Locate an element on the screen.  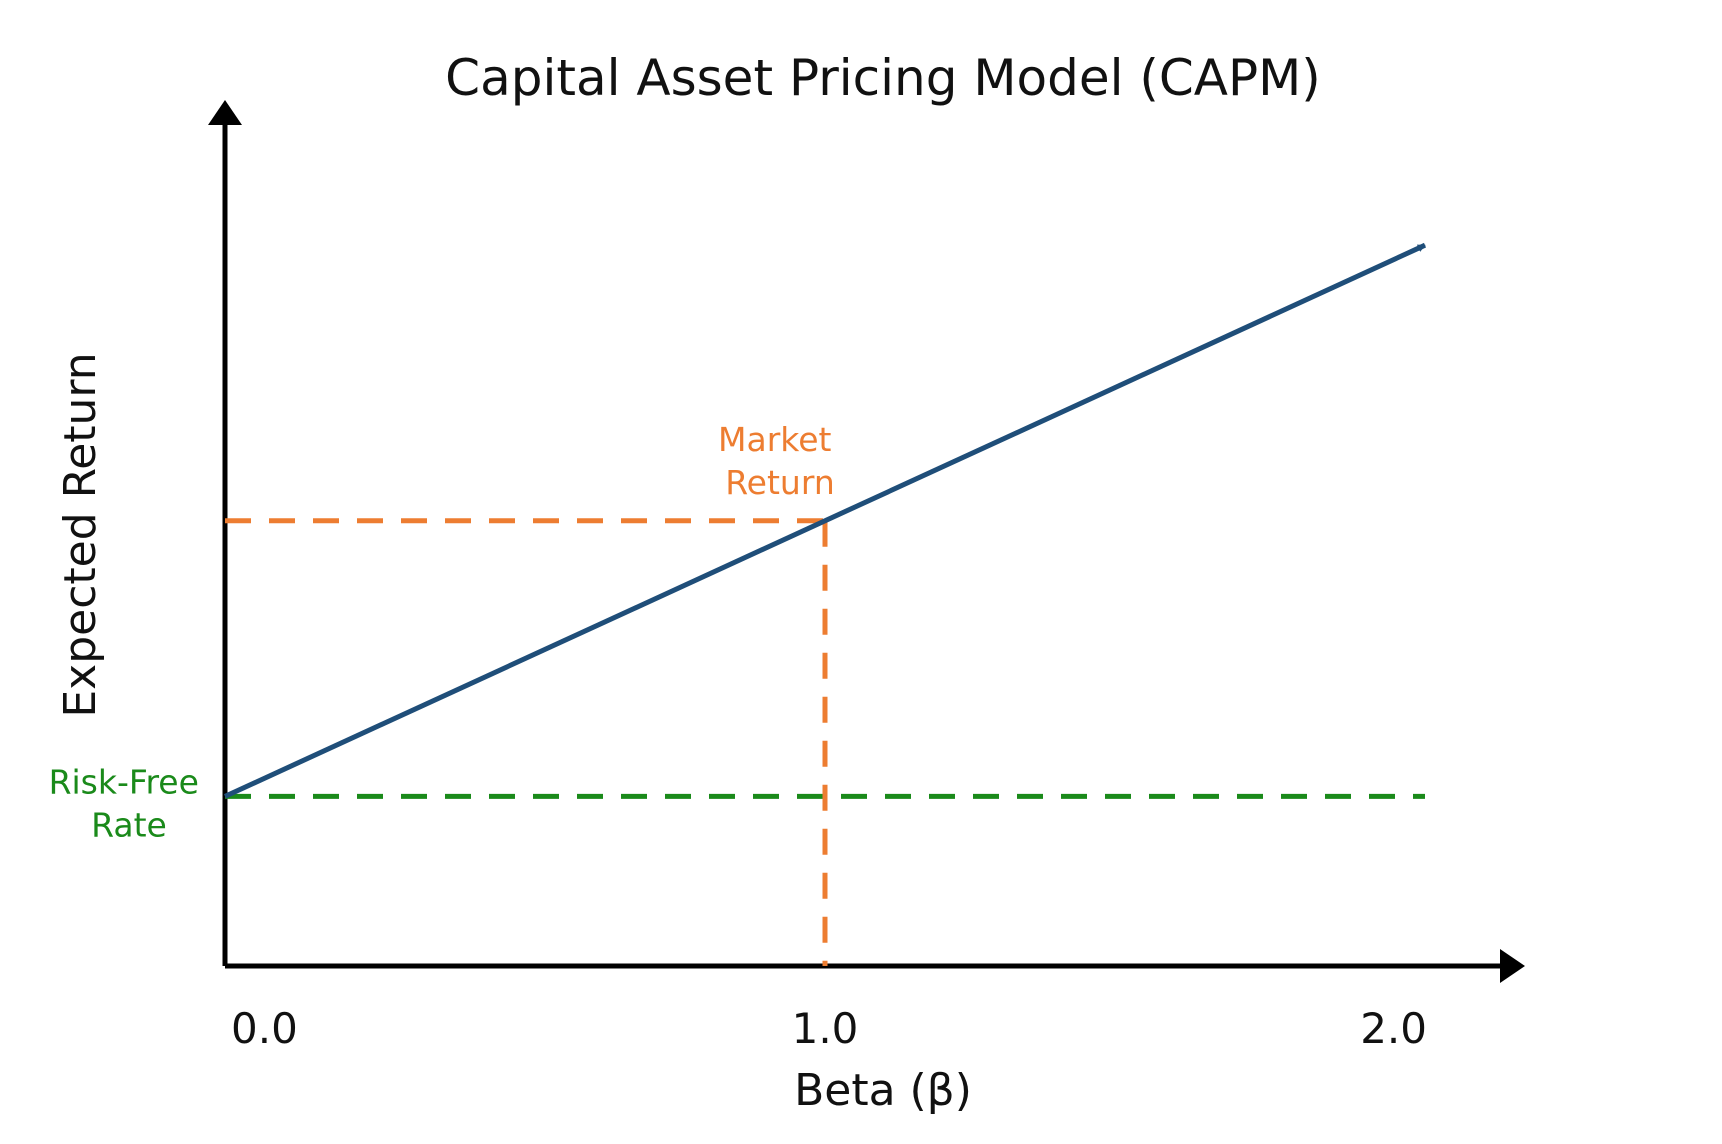
x-tick-labels: 0.0 1.0 2.0 is located at coordinates (829, 1028).